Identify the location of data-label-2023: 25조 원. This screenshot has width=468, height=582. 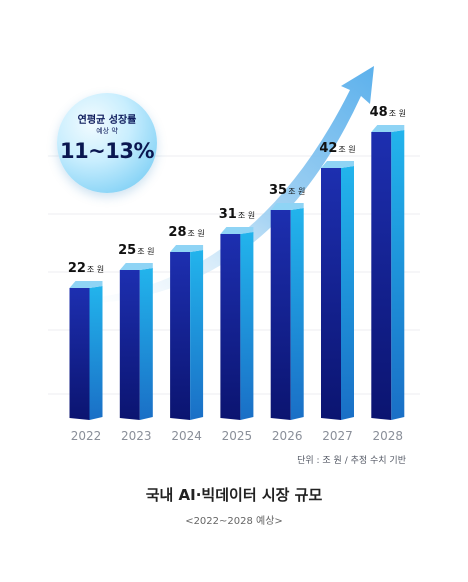
(136, 250).